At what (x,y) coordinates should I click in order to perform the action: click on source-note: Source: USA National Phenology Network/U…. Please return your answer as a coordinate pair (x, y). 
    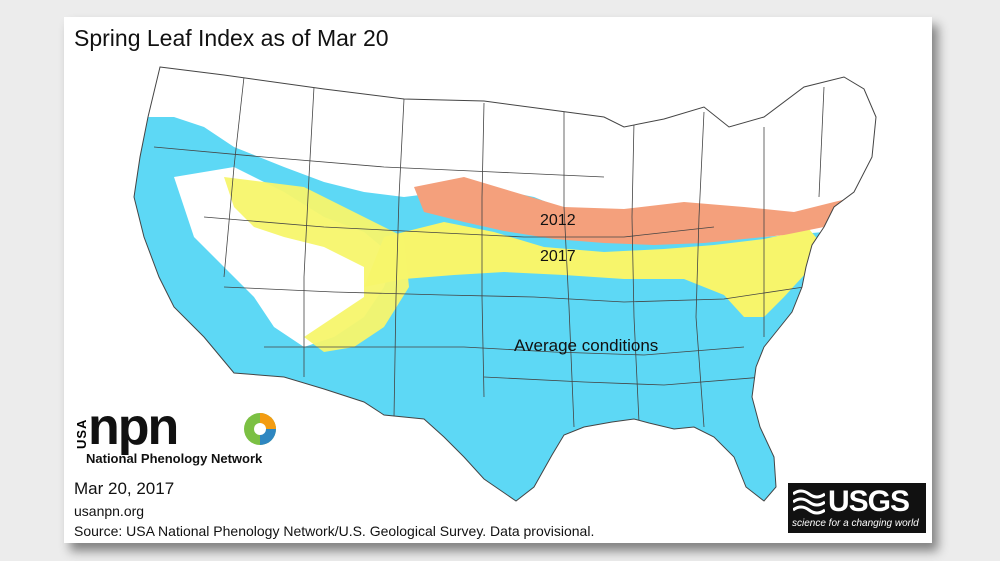
    Looking at the image, I should click on (334, 531).